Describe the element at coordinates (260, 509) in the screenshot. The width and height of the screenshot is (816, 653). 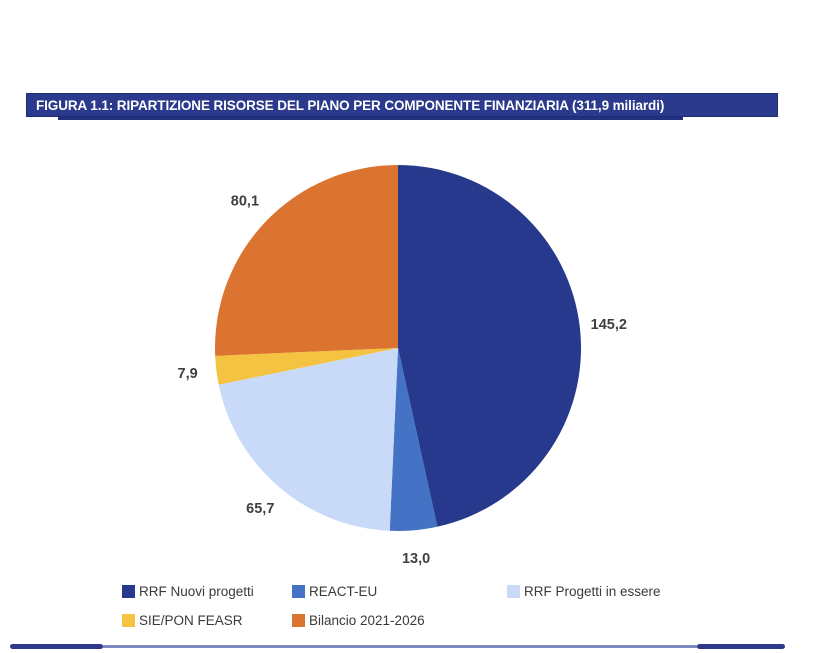
I see `slice-value-label-rrf-progetti-in-essere: 65,7` at that location.